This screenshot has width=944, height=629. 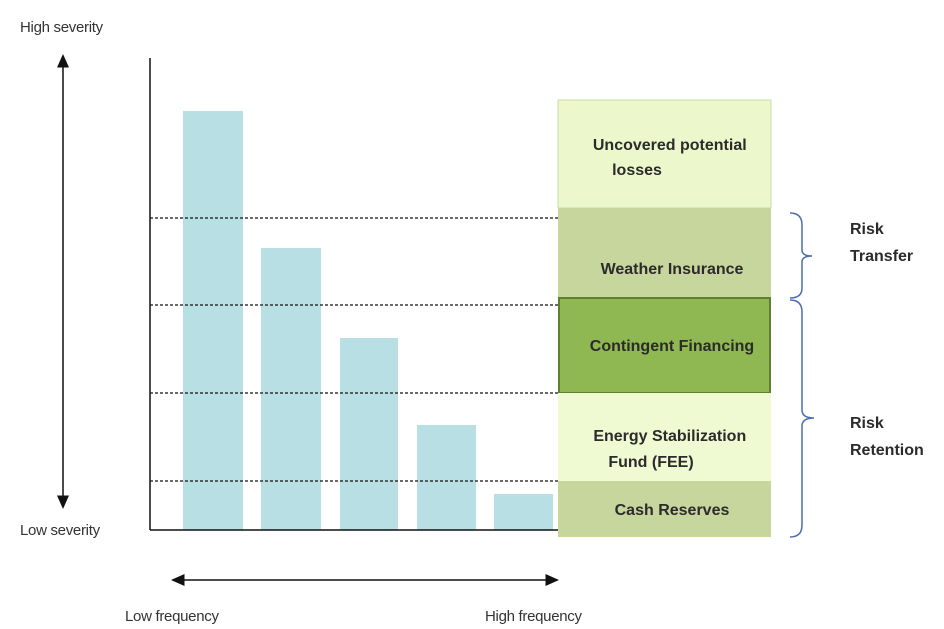 I want to click on group-label: Risk Retention, so click(x=887, y=437).